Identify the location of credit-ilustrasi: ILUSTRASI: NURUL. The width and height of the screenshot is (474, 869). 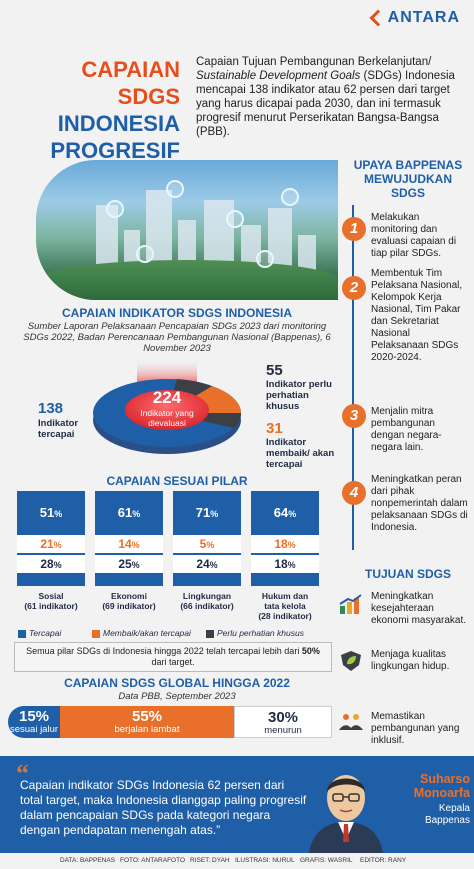
(265, 860).